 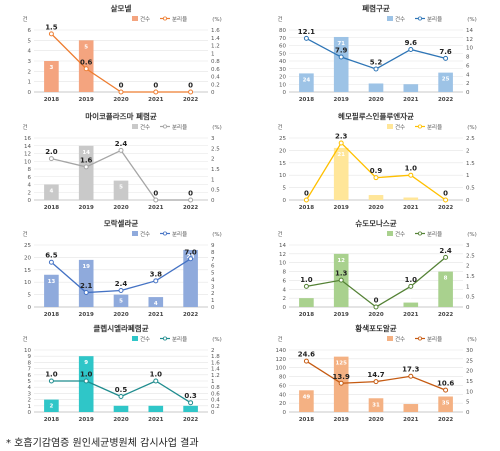 I want to click on line-value-label: 1.5, so click(x=51, y=27).